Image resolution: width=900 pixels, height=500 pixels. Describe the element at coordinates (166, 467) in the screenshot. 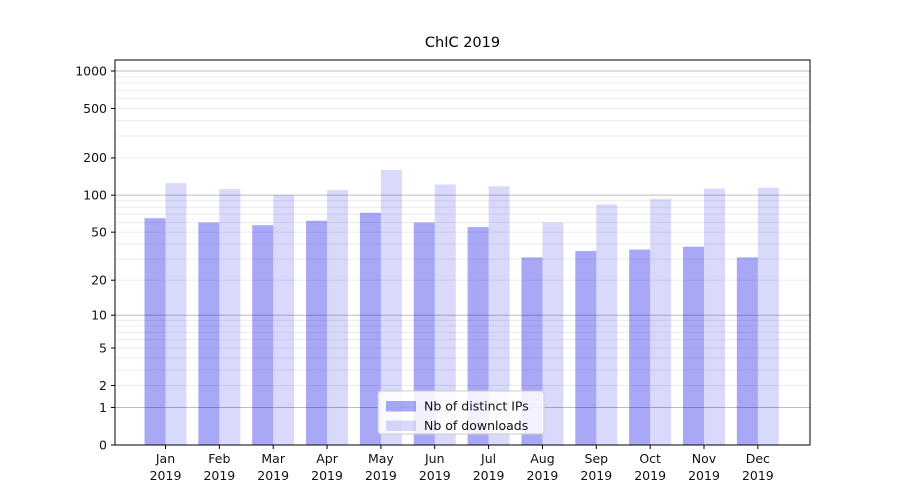

I see `x-tick-label: Jan 2019` at that location.